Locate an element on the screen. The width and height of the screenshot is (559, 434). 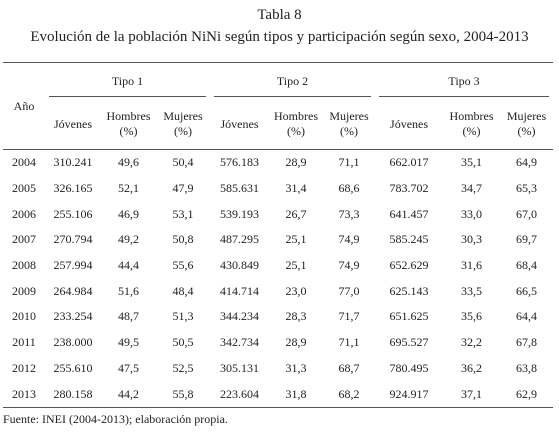
value-cell: 257.994 is located at coordinates (73, 265).